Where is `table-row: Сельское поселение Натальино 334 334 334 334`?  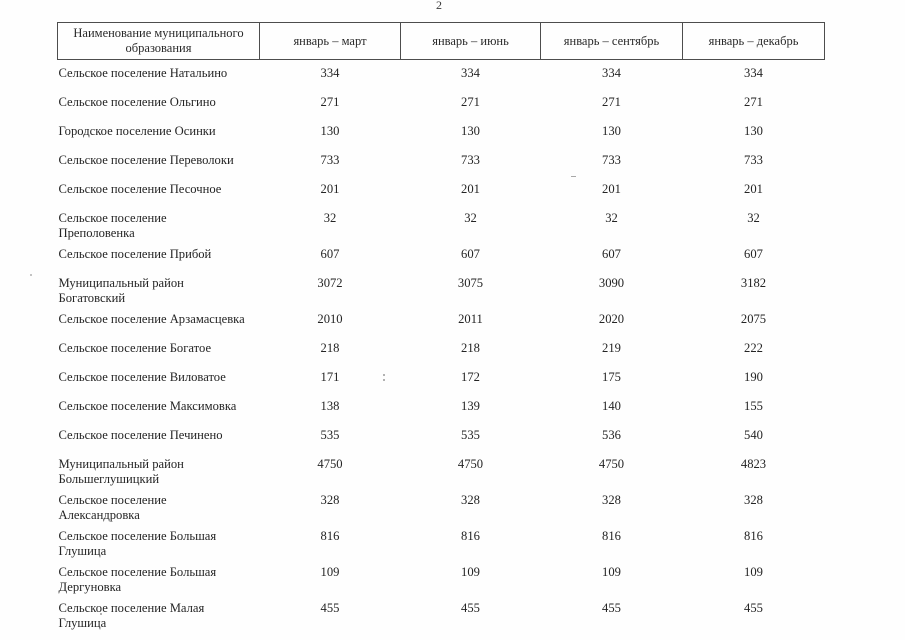
table-row: Сельское поселение Натальино 334 334 334 334 is located at coordinates (441, 74).